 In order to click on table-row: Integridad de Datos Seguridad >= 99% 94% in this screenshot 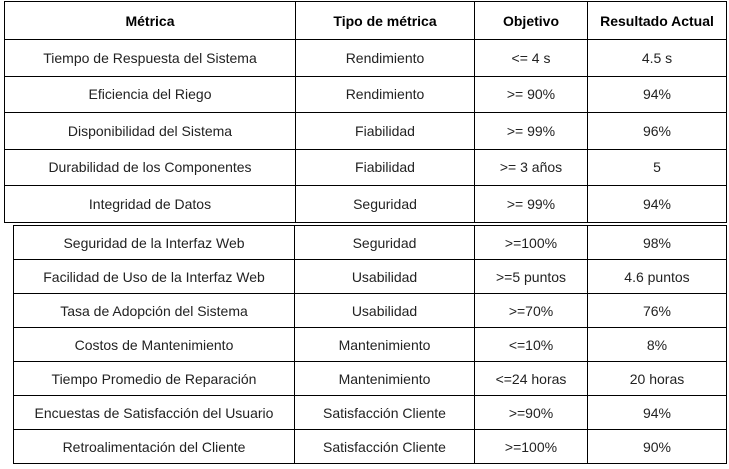, I will do `click(365, 204)`.